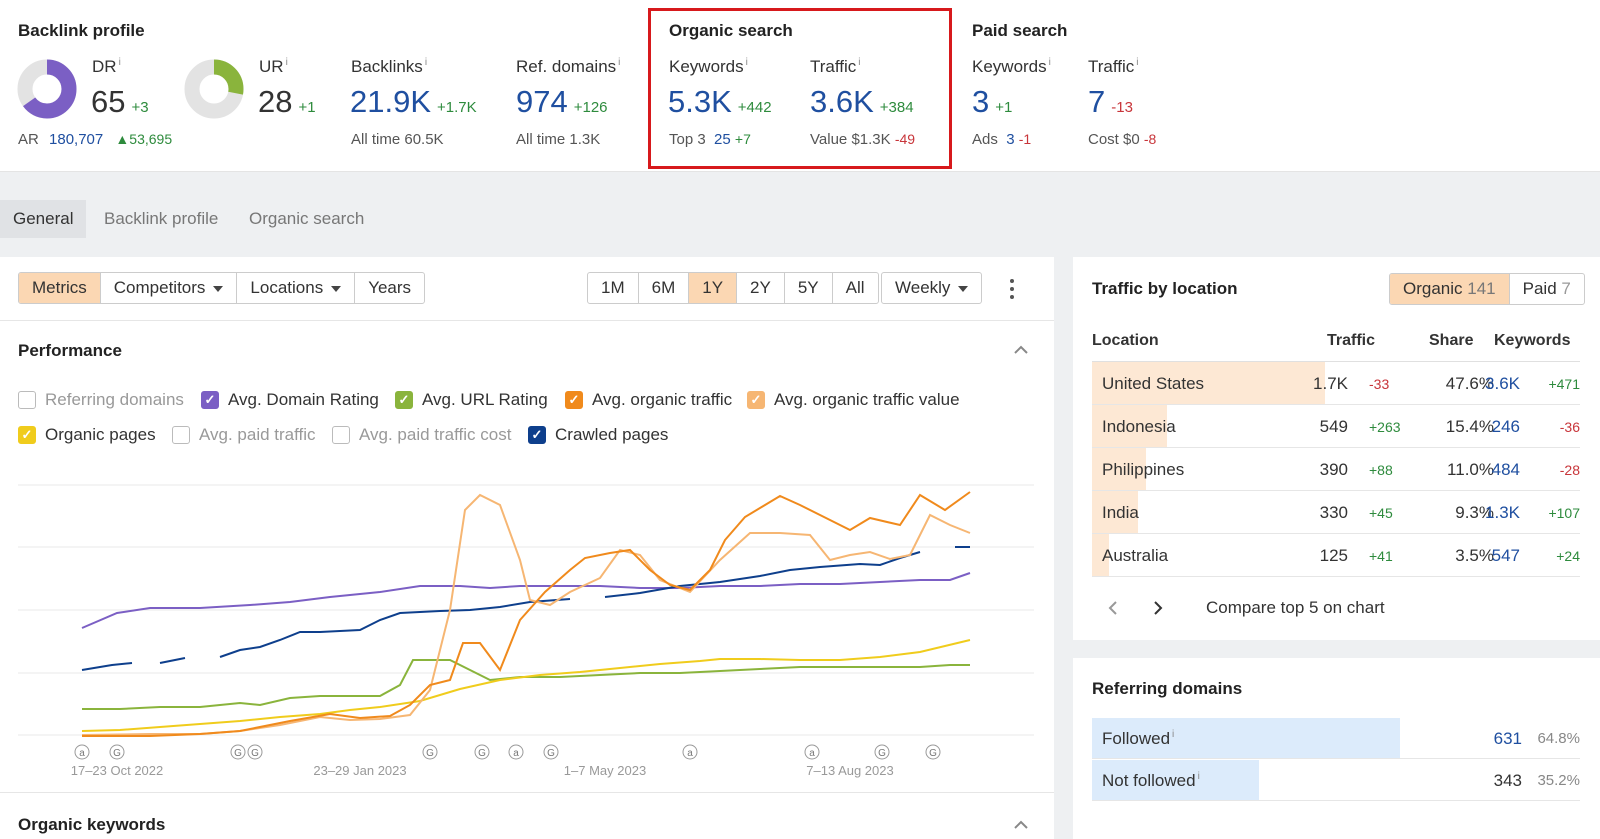 This screenshot has width=1600, height=839. What do you see at coordinates (27, 435) in the screenshot?
I see `checkmark-icon: ✓` at bounding box center [27, 435].